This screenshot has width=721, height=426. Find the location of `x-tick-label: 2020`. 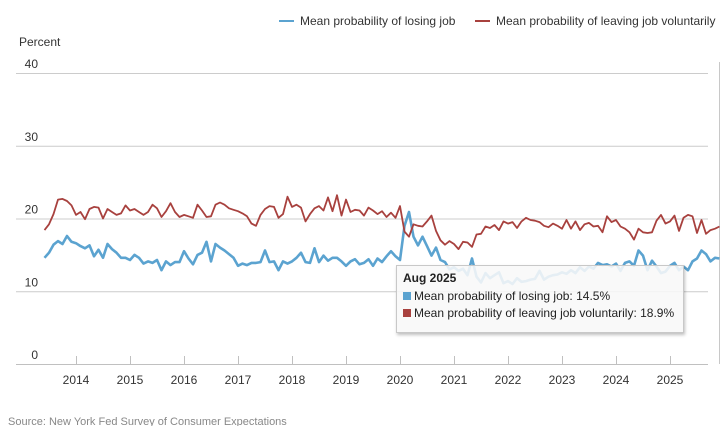

x-tick-label: 2020 is located at coordinates (400, 380).